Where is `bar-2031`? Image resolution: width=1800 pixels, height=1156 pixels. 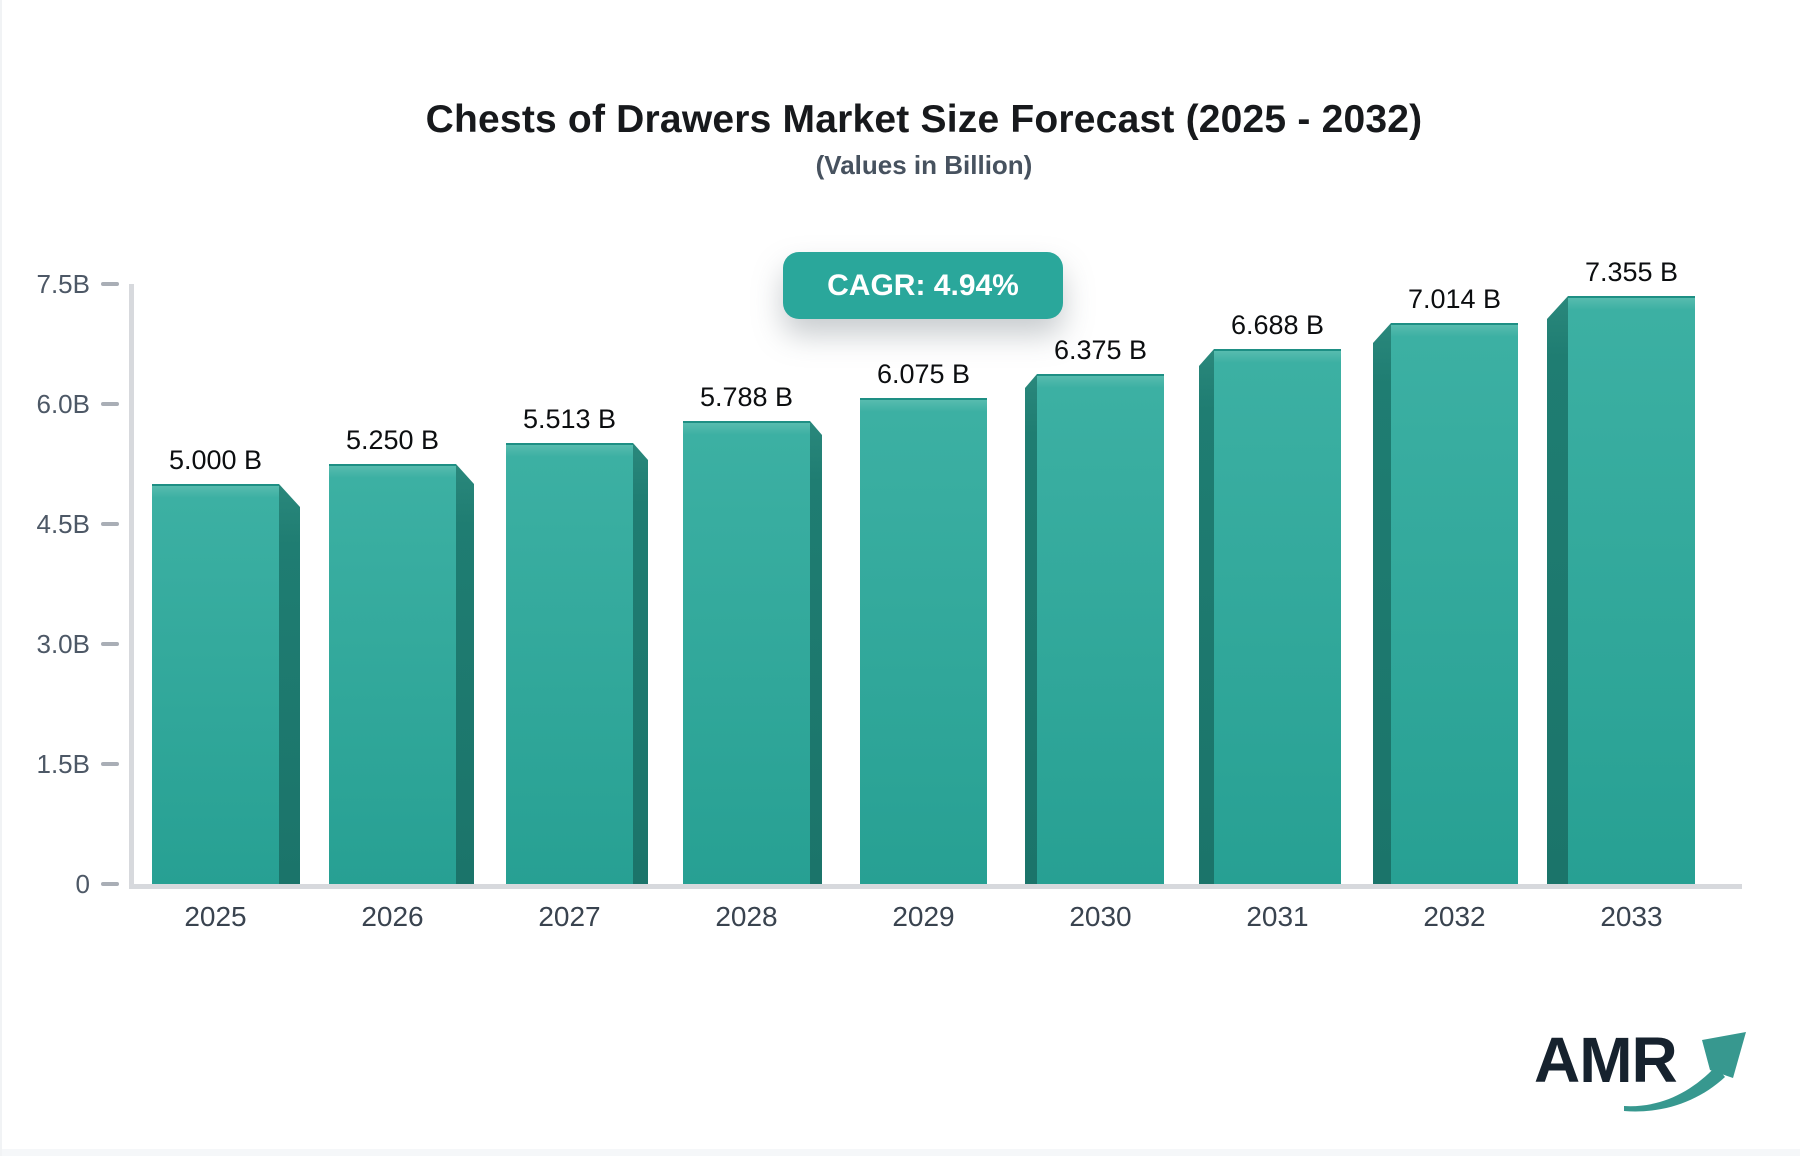
bar-2031 is located at coordinates (1270, 616).